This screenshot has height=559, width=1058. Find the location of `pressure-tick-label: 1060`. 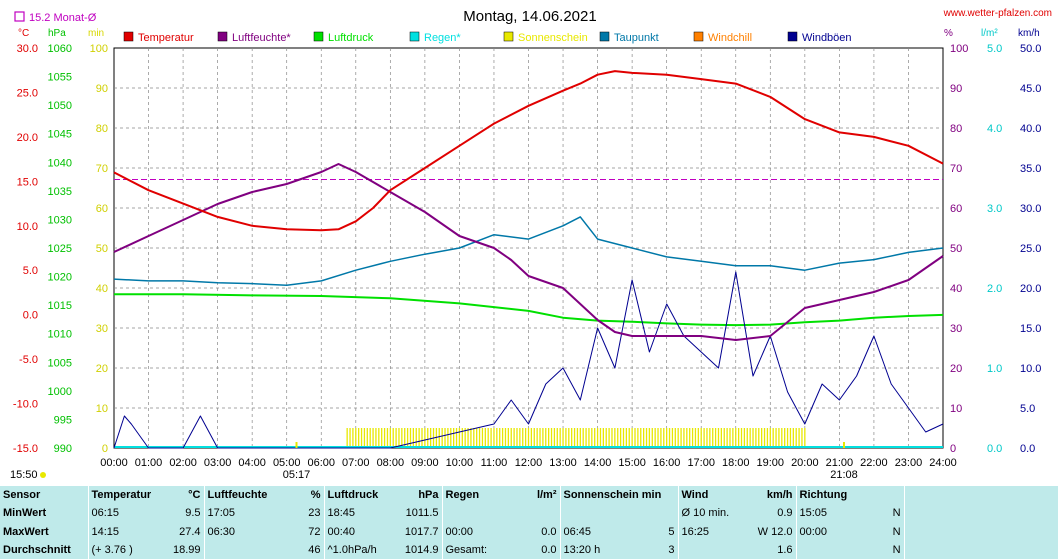

pressure-tick-label: 1060 is located at coordinates (60, 49).